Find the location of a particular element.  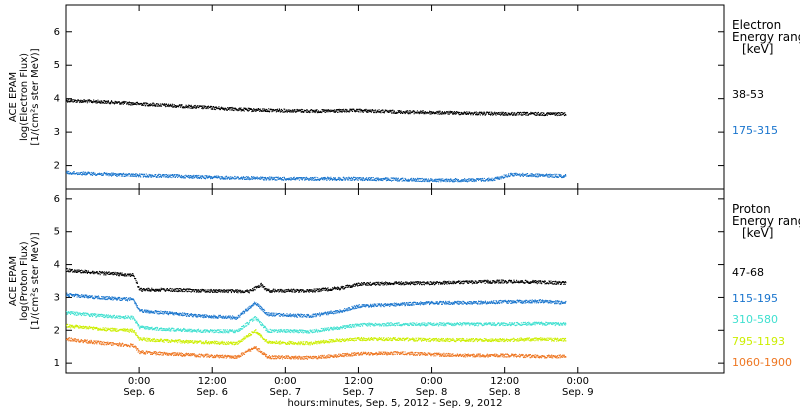

y-tick-label-electron: 3 is located at coordinates (57, 132).